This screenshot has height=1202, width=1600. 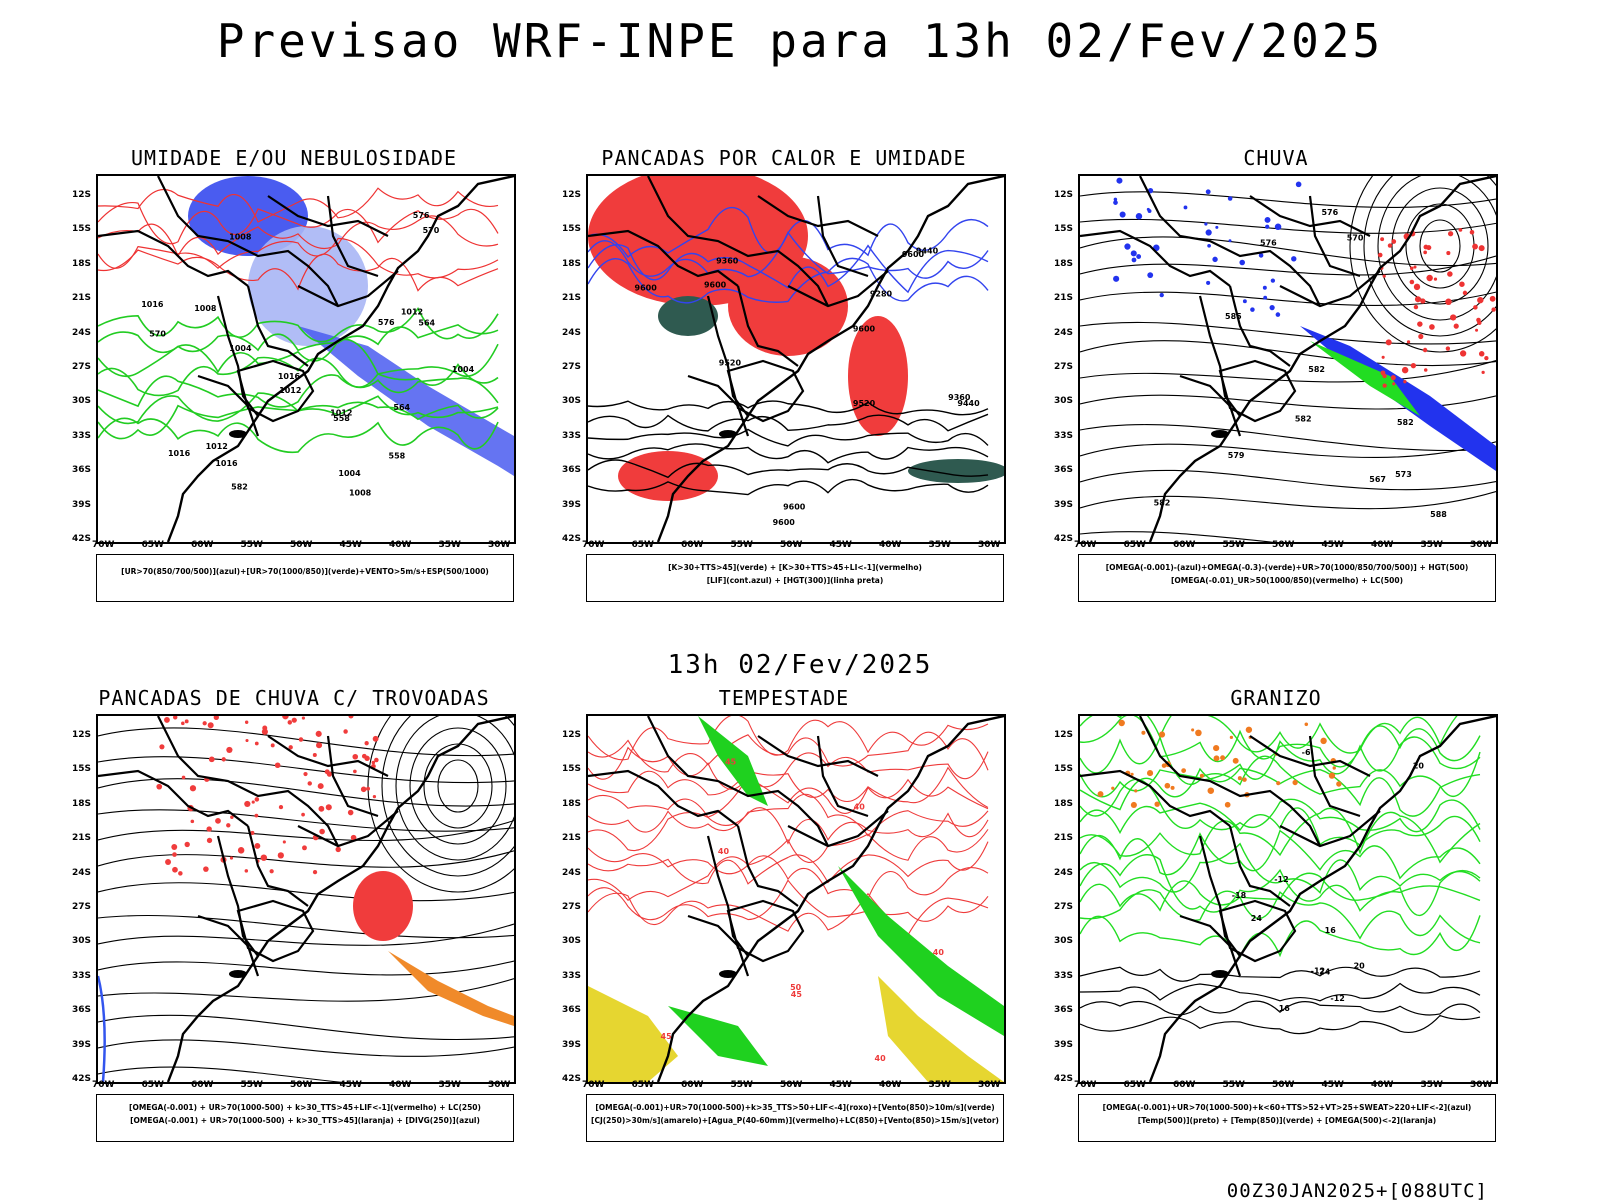 I want to click on coastline, so click(x=1322, y=359).